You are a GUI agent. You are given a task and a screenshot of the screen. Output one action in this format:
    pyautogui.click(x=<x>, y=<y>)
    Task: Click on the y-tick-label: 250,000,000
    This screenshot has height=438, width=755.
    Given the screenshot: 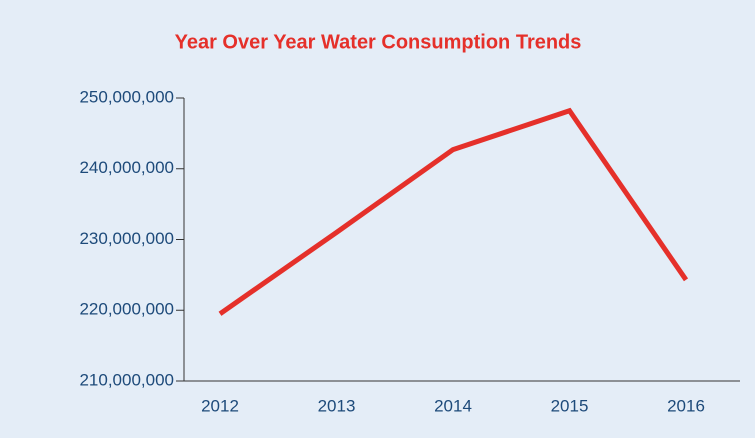 What is the action you would take?
    pyautogui.click(x=126, y=96)
    